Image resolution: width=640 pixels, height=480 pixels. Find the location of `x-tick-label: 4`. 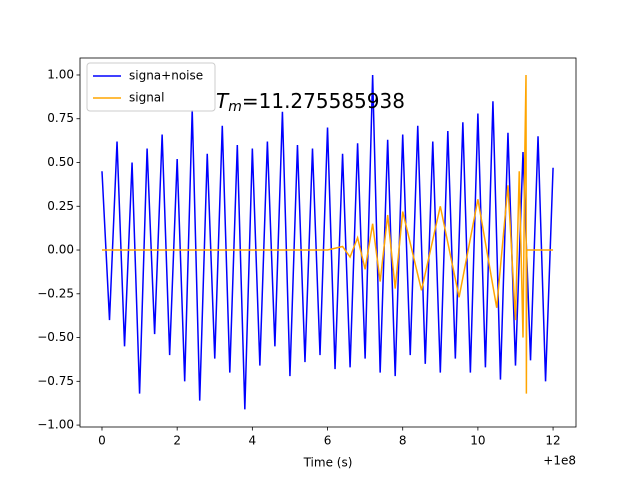

x-tick-label: 4 is located at coordinates (253, 441).